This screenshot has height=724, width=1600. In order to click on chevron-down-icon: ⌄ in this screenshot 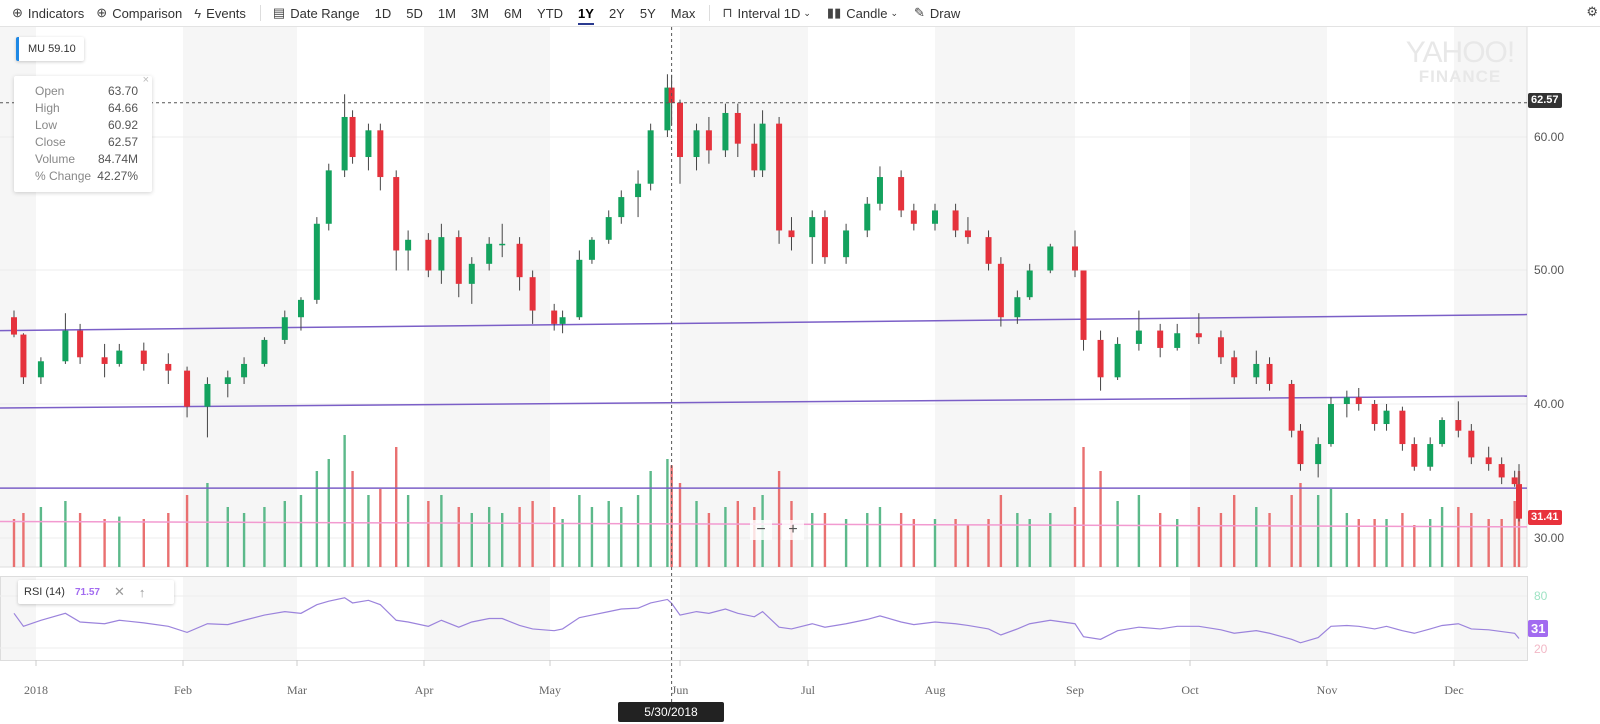, I will do `click(807, 12)`.